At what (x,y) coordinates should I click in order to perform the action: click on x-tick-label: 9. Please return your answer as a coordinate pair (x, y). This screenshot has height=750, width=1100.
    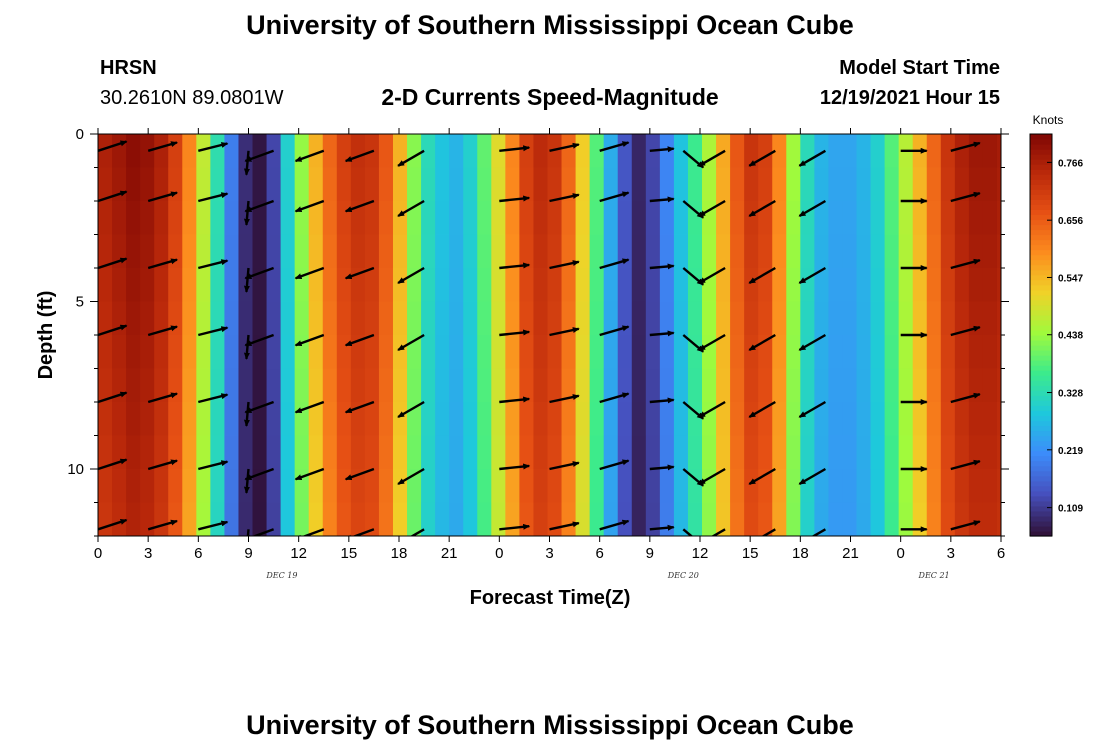
    Looking at the image, I should click on (650, 553).